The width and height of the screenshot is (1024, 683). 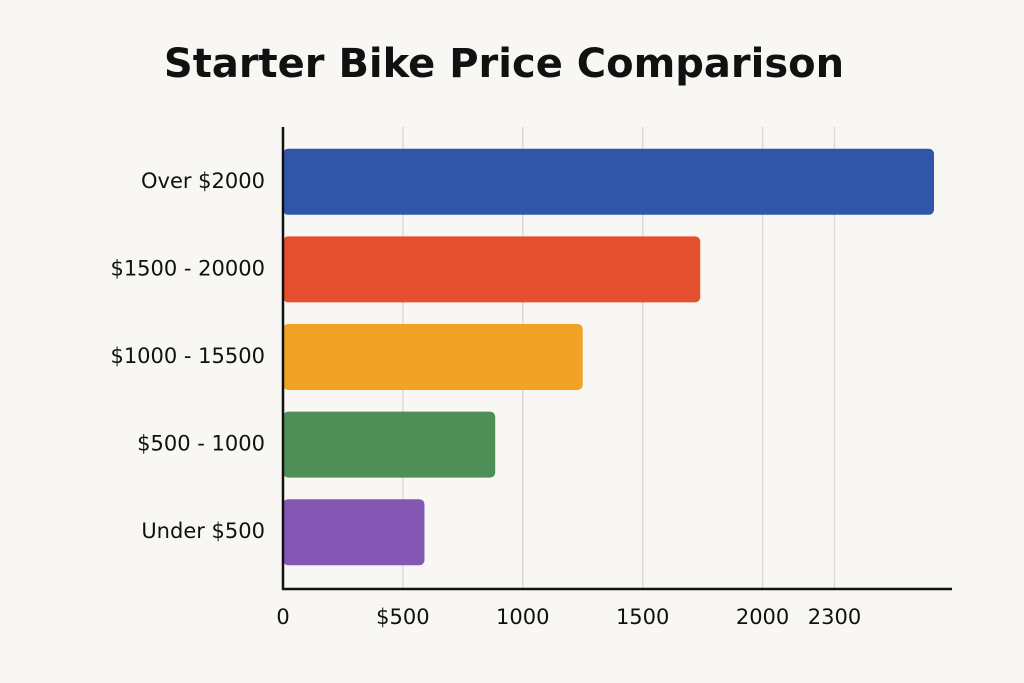 I want to click on x-tick-label: 0, so click(x=282, y=617).